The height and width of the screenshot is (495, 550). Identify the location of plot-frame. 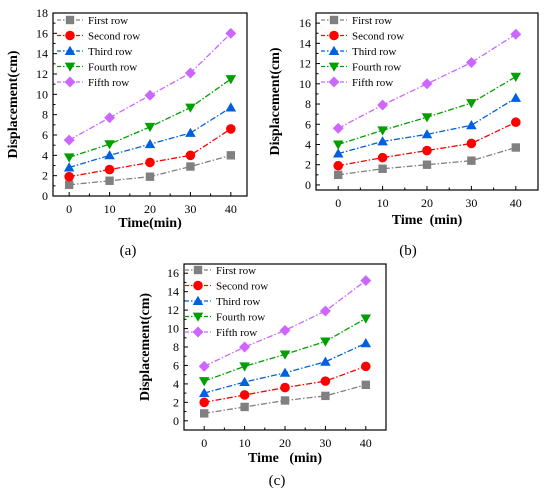
(150, 104).